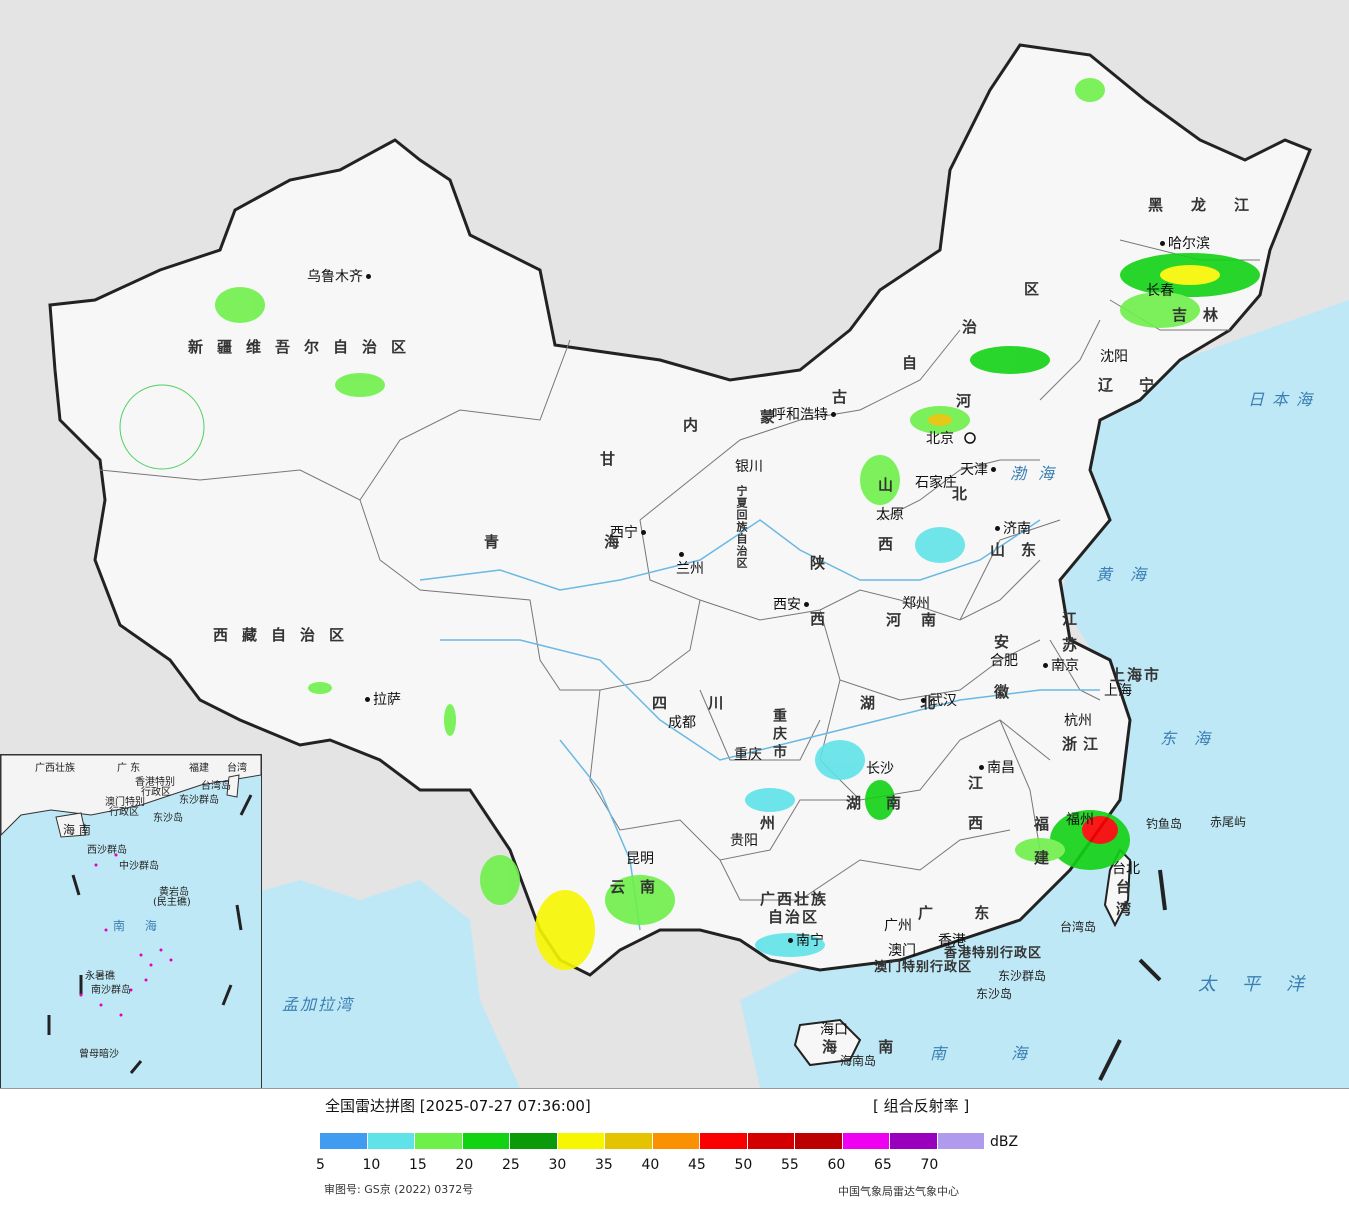 This screenshot has width=1349, height=1209. I want to click on scale-tick-label: 35, so click(604, 1165).